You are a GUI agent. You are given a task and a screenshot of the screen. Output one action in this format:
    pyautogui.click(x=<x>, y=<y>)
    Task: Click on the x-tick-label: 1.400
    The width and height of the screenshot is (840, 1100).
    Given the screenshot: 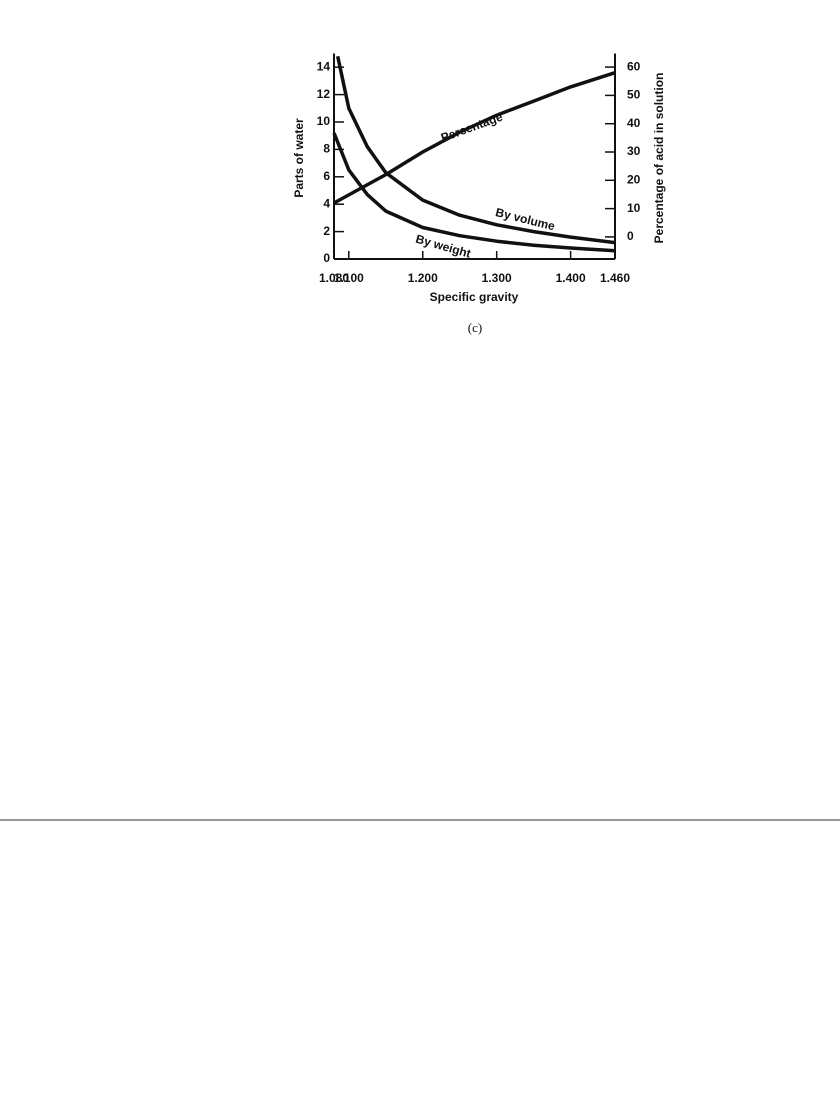 What is the action you would take?
    pyautogui.click(x=571, y=278)
    